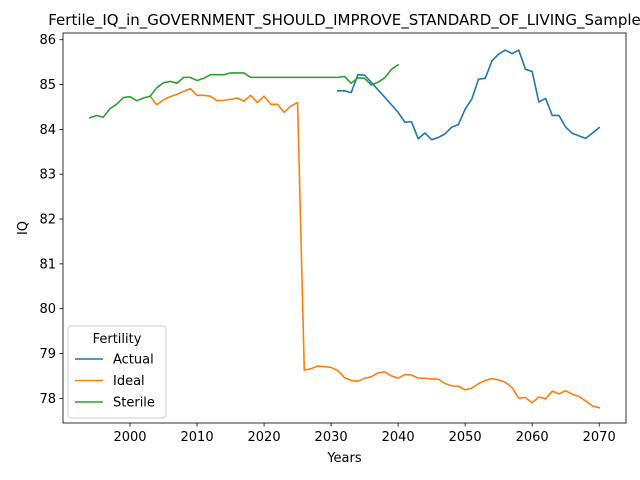 The height and width of the screenshot is (480, 640). Describe the element at coordinates (47, 399) in the screenshot. I see `y-tick-label: 78` at that location.